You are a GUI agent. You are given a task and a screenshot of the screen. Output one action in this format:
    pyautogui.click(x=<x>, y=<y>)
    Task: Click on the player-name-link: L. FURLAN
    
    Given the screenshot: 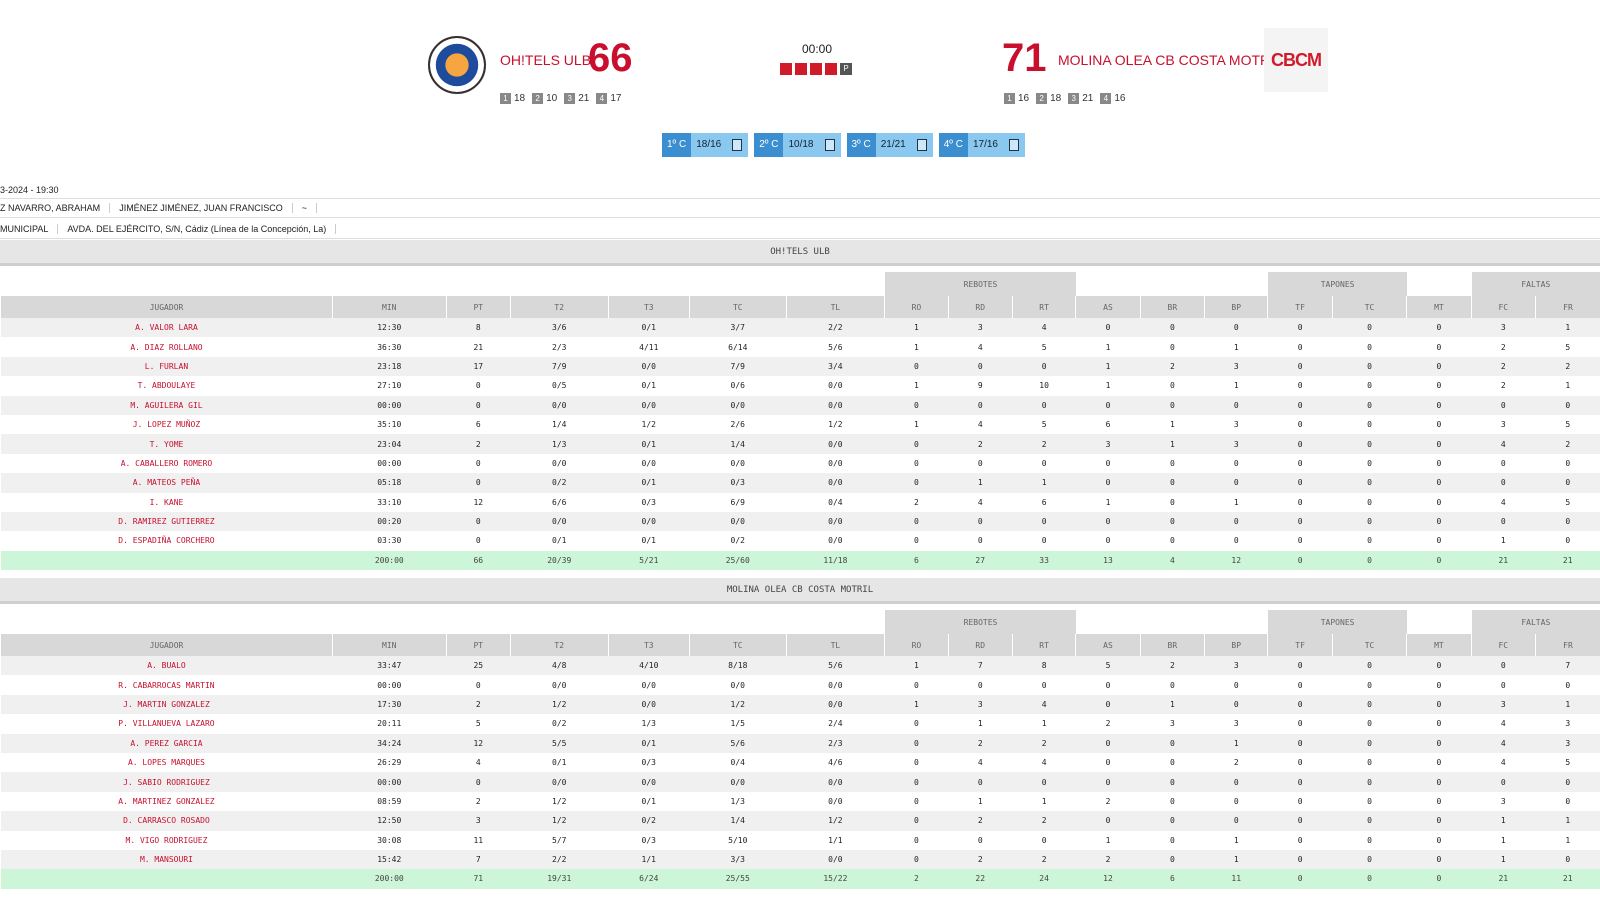 What is the action you would take?
    pyautogui.click(x=166, y=366)
    